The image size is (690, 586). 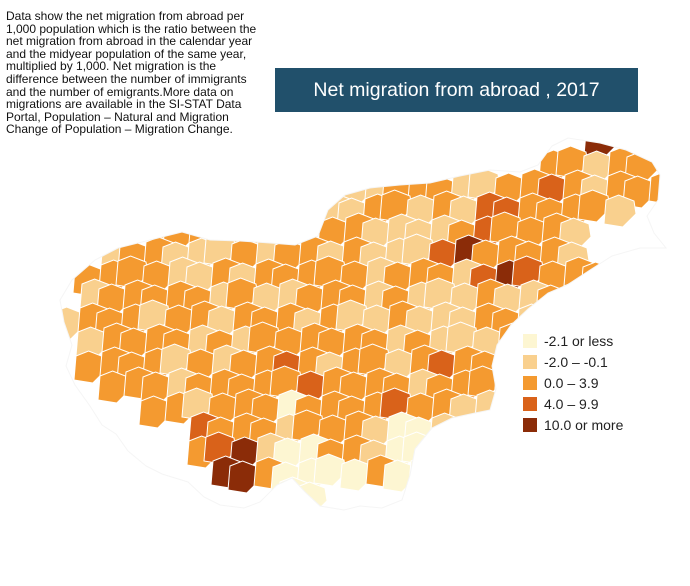 I want to click on legend-label: 4.0 – 9.9, so click(x=571, y=403).